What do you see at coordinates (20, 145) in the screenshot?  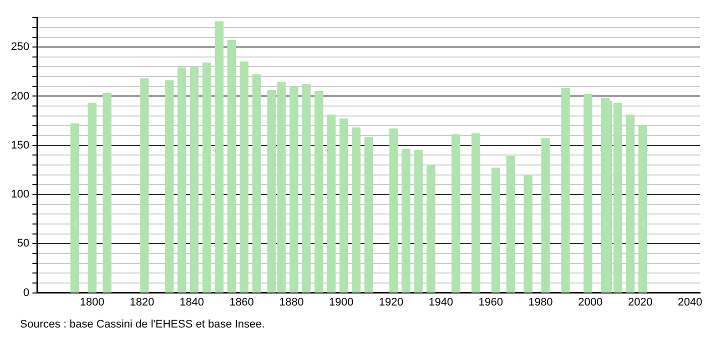 I see `y-tick-label: 150` at bounding box center [20, 145].